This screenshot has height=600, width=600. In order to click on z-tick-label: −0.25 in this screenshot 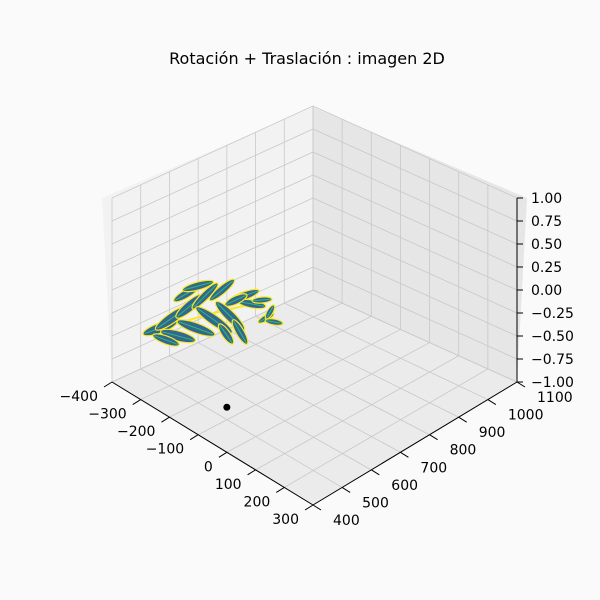, I will do `click(552, 314)`.